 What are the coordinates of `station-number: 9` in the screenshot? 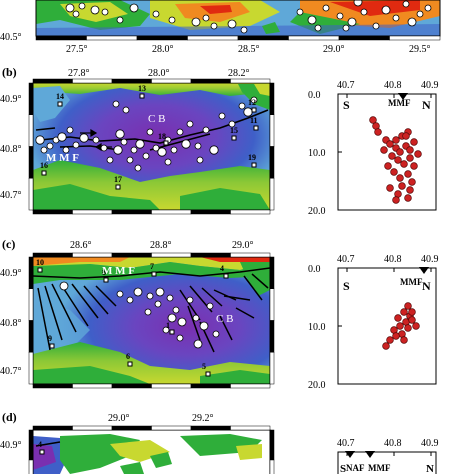 It's located at (50, 338).